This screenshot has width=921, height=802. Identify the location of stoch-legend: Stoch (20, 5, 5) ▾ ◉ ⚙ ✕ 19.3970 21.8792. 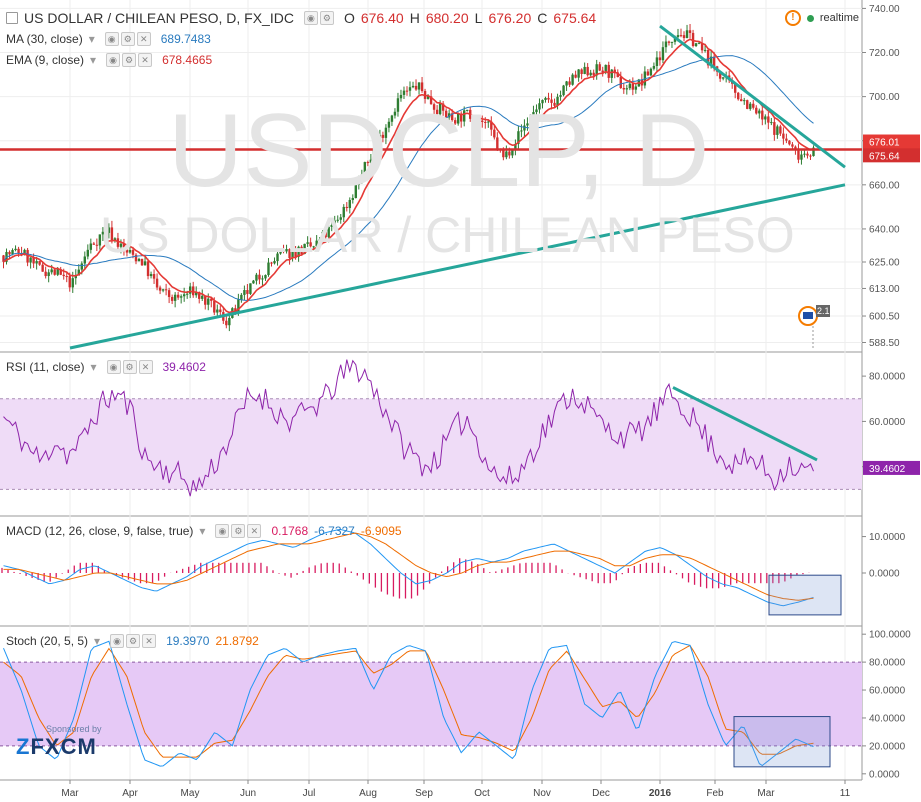
(132, 641).